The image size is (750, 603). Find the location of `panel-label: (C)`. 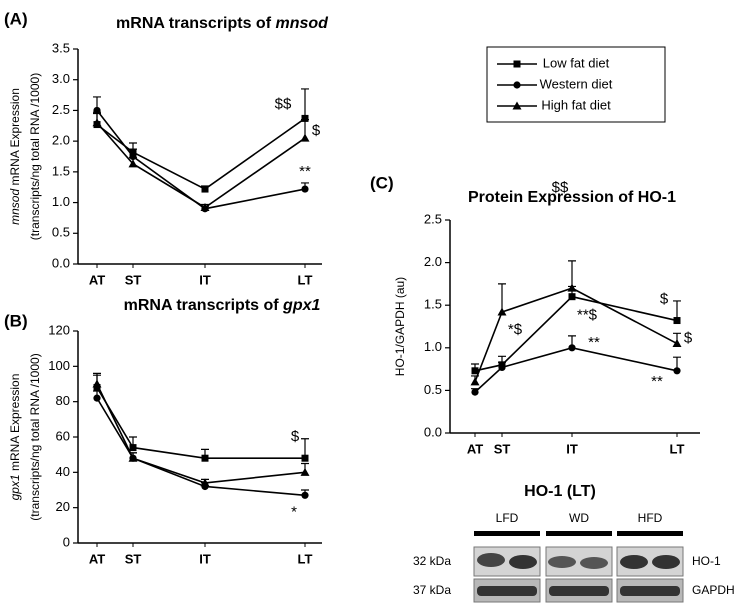

panel-label: (C) is located at coordinates (382, 182).